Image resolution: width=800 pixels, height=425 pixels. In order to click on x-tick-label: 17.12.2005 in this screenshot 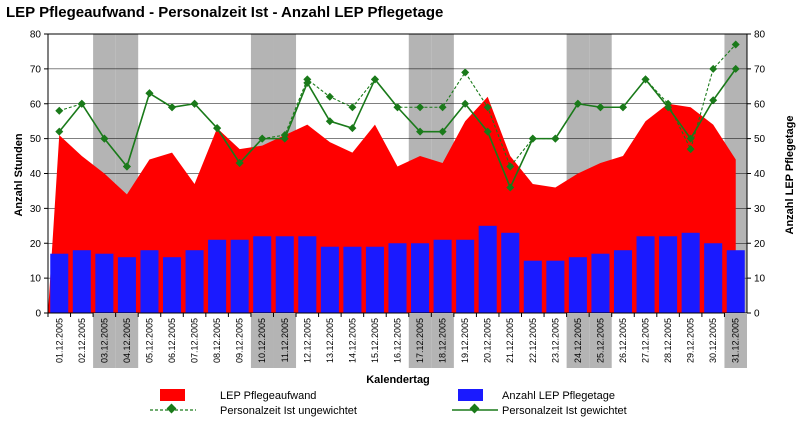, I will do `click(420, 340)`.